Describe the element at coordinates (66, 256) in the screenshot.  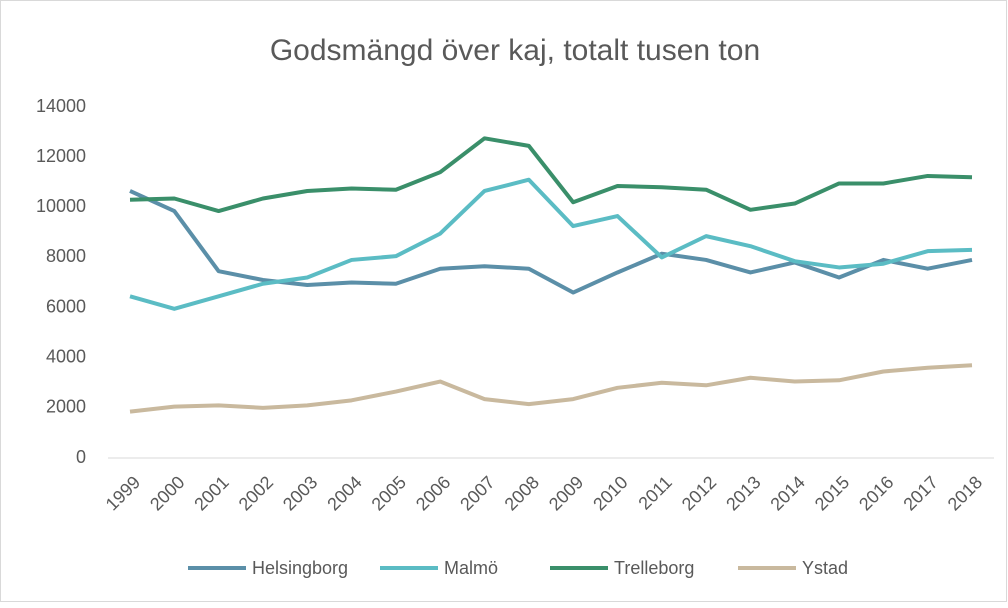
I see `y-tick-label: 8000` at that location.